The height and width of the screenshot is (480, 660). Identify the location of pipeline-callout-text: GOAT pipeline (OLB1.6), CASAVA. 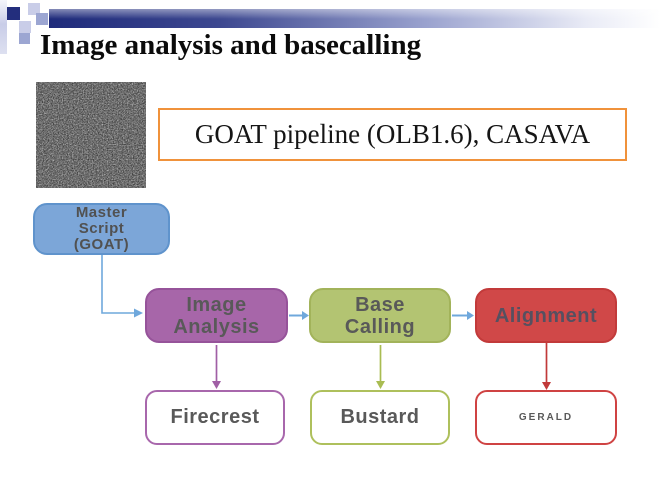
(392, 134).